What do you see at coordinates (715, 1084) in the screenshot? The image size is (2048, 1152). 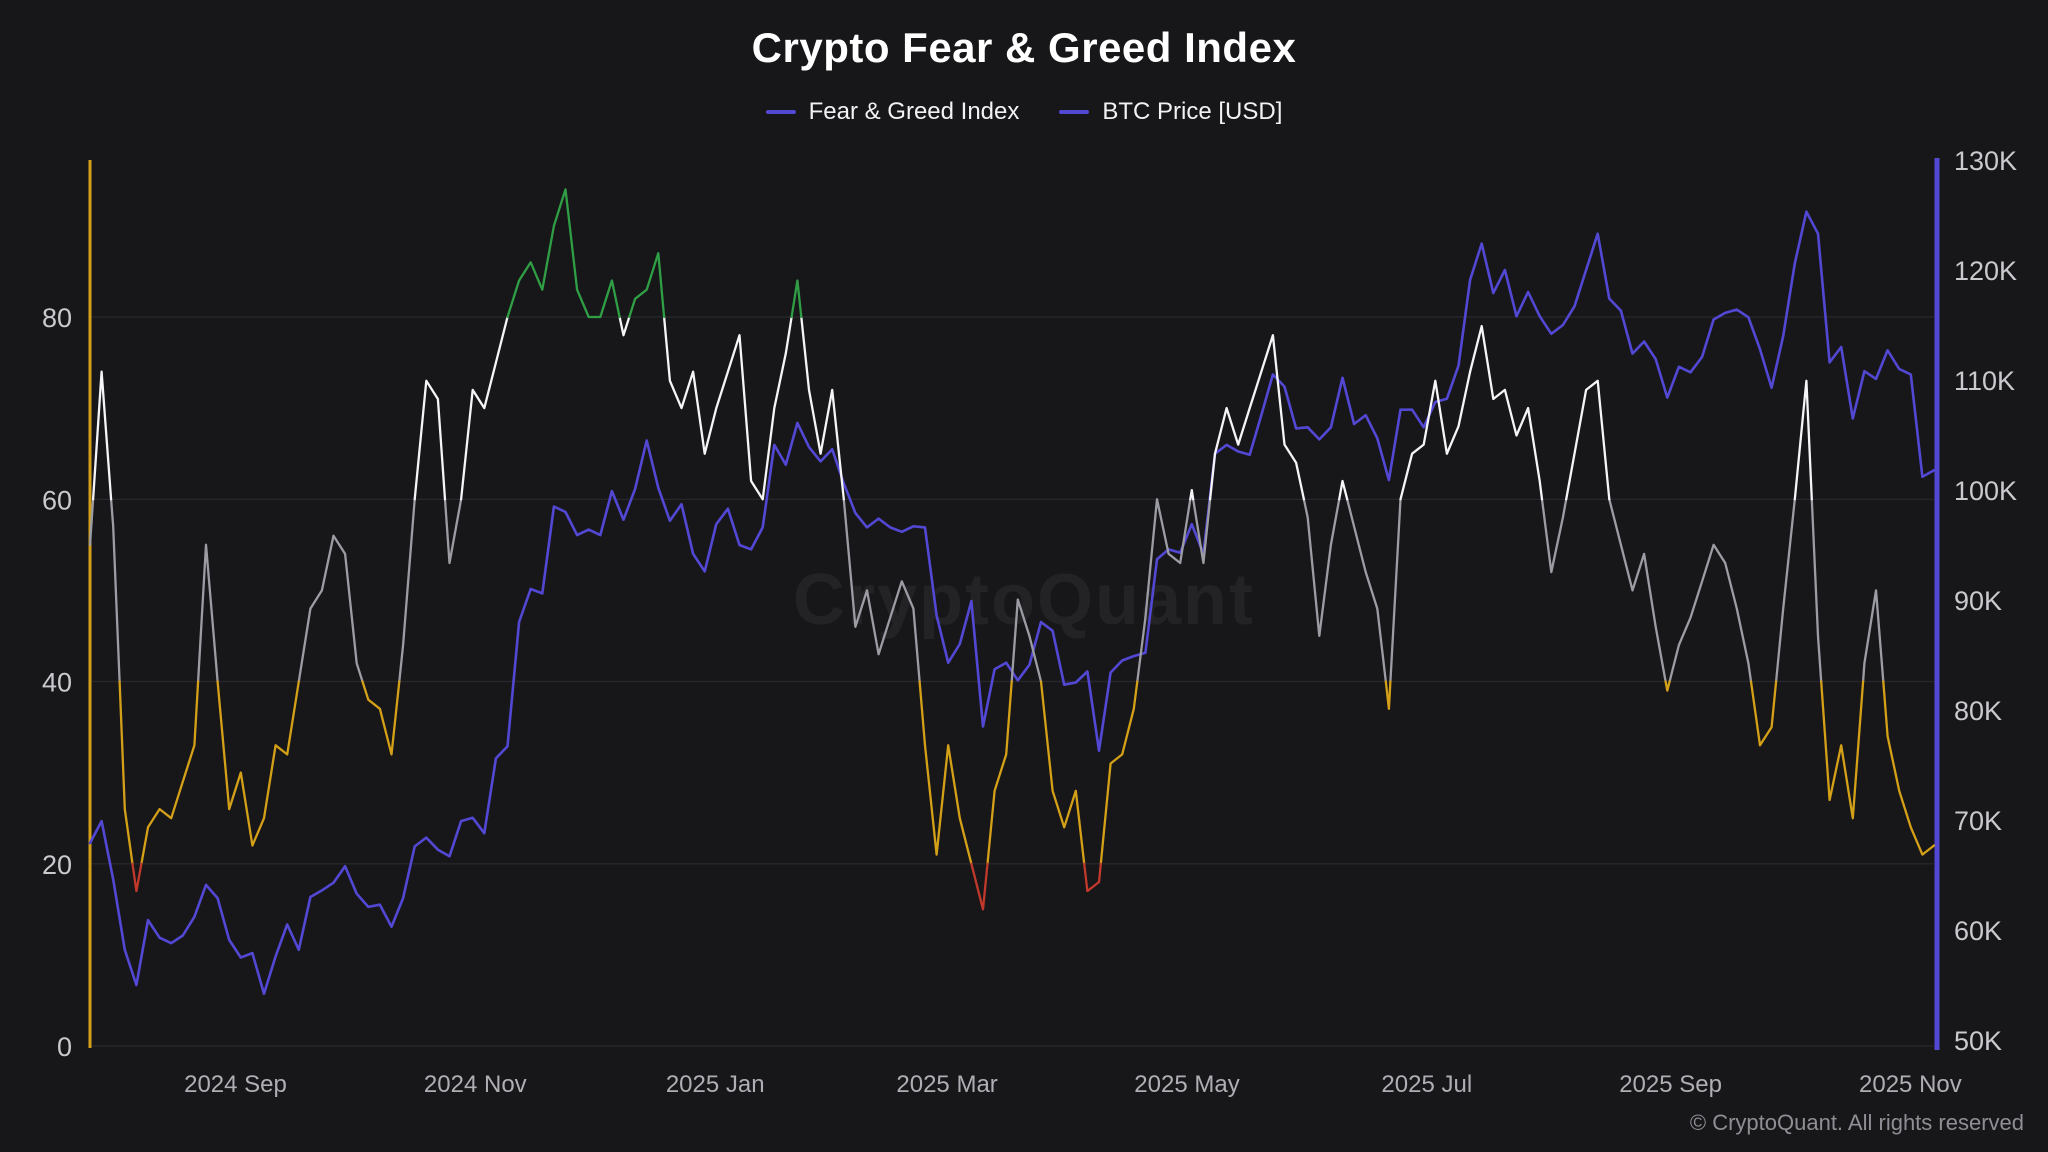 I see `x-axis-tick-label: 2025 Jan` at bounding box center [715, 1084].